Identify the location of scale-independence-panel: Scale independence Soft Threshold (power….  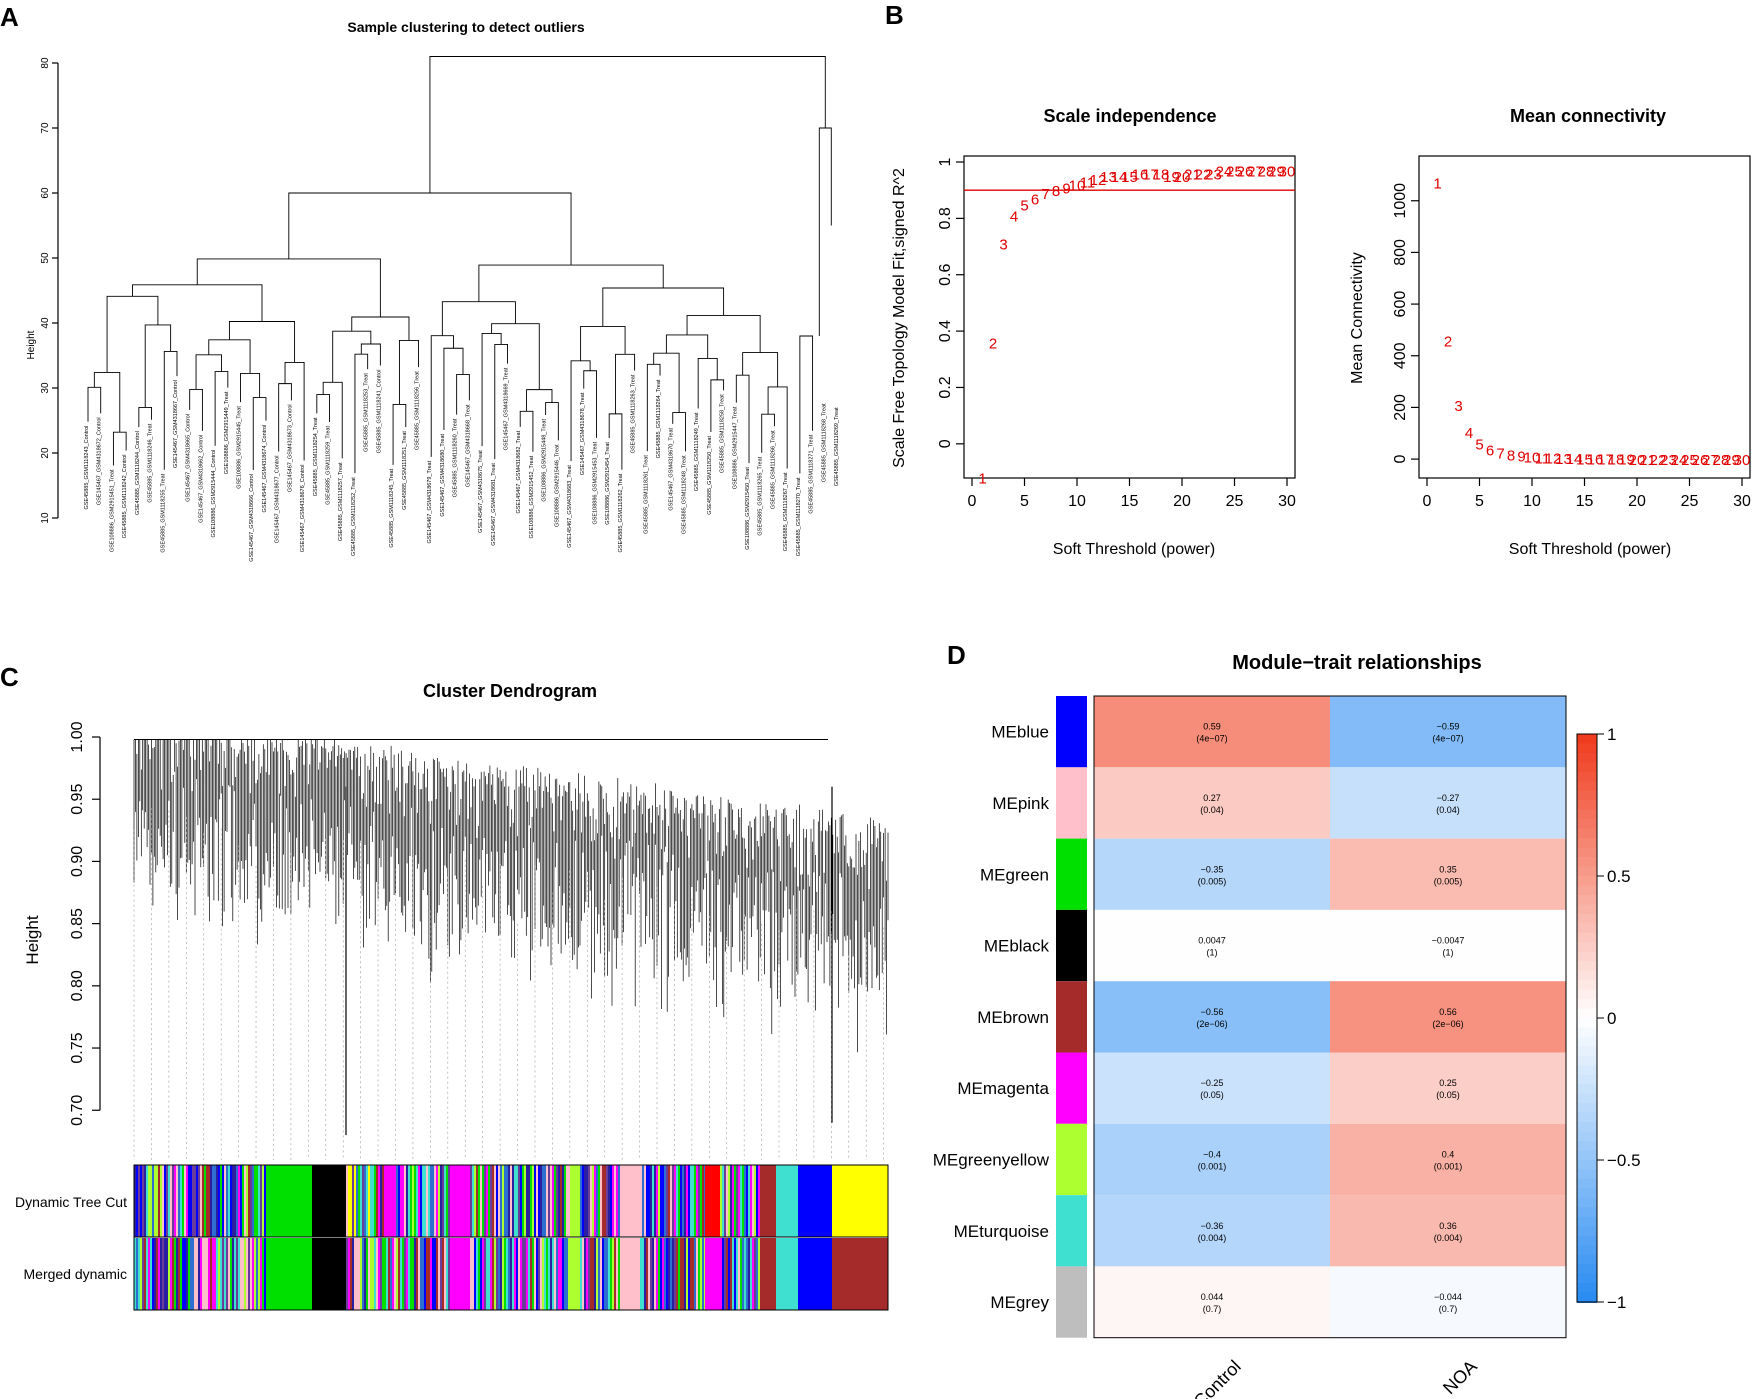
(1093, 332).